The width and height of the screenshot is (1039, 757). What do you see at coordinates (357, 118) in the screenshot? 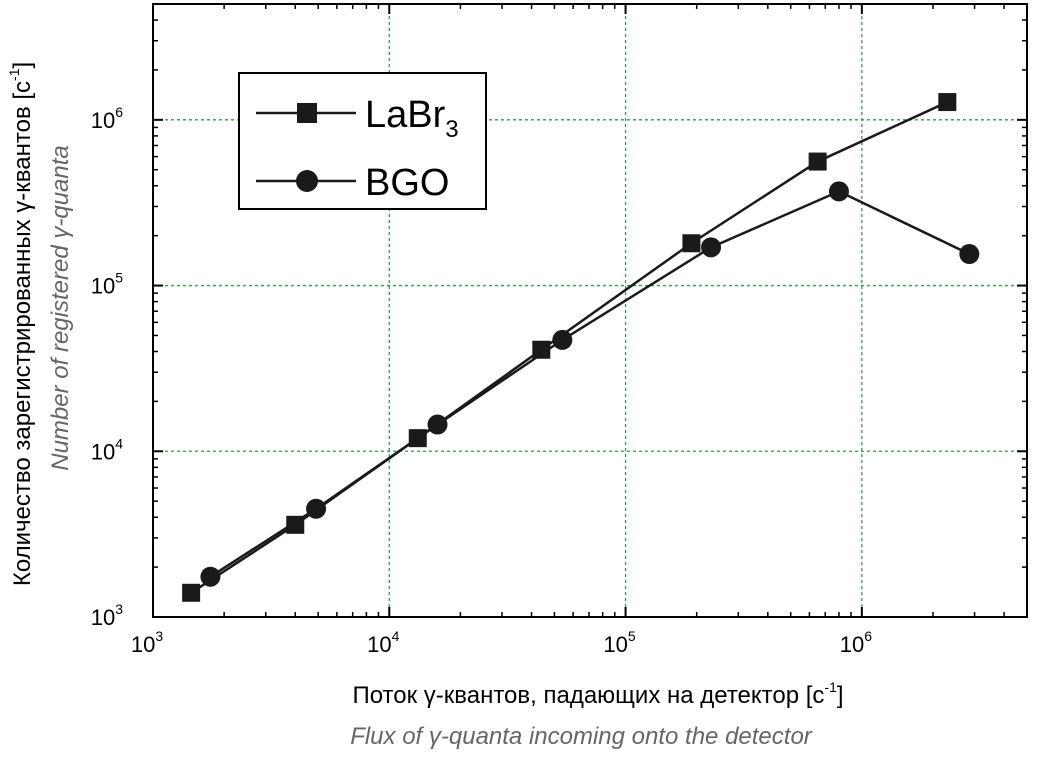
I see `legend-item-labr3: LaBr3` at bounding box center [357, 118].